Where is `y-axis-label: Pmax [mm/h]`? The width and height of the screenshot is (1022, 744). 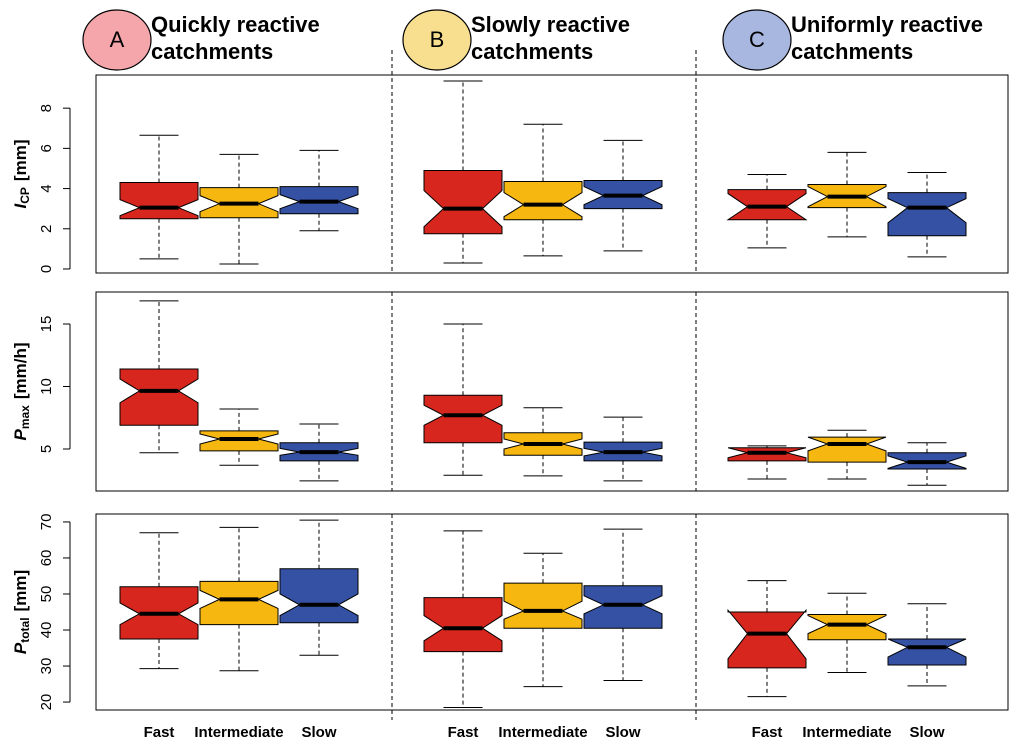
y-axis-label: Pmax [mm/h] is located at coordinates (21, 391).